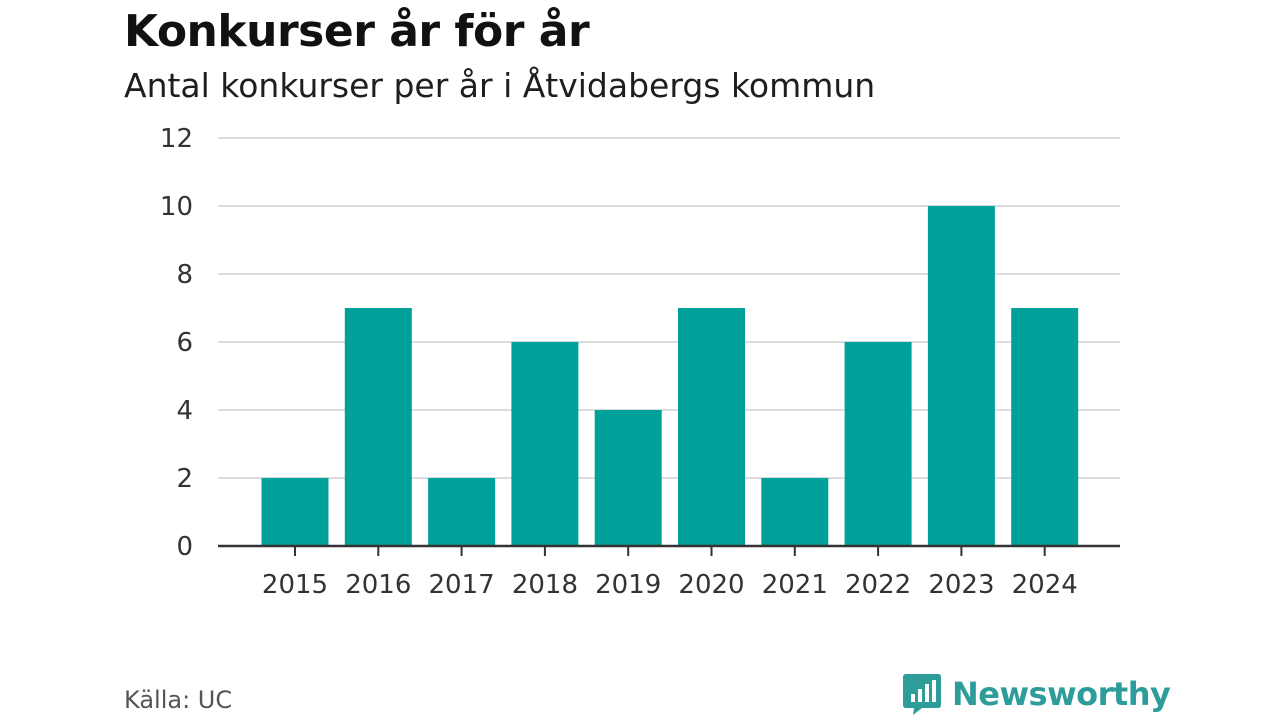 The height and width of the screenshot is (720, 1280). I want to click on x-tick-label: 2015, so click(295, 585).